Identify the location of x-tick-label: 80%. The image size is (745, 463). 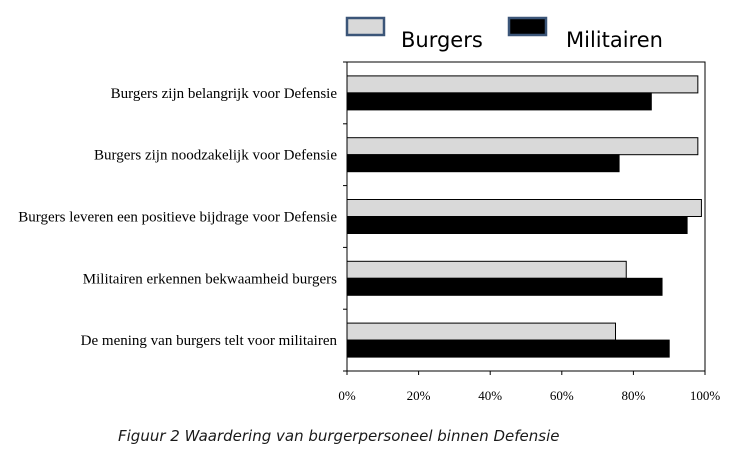
(633, 395).